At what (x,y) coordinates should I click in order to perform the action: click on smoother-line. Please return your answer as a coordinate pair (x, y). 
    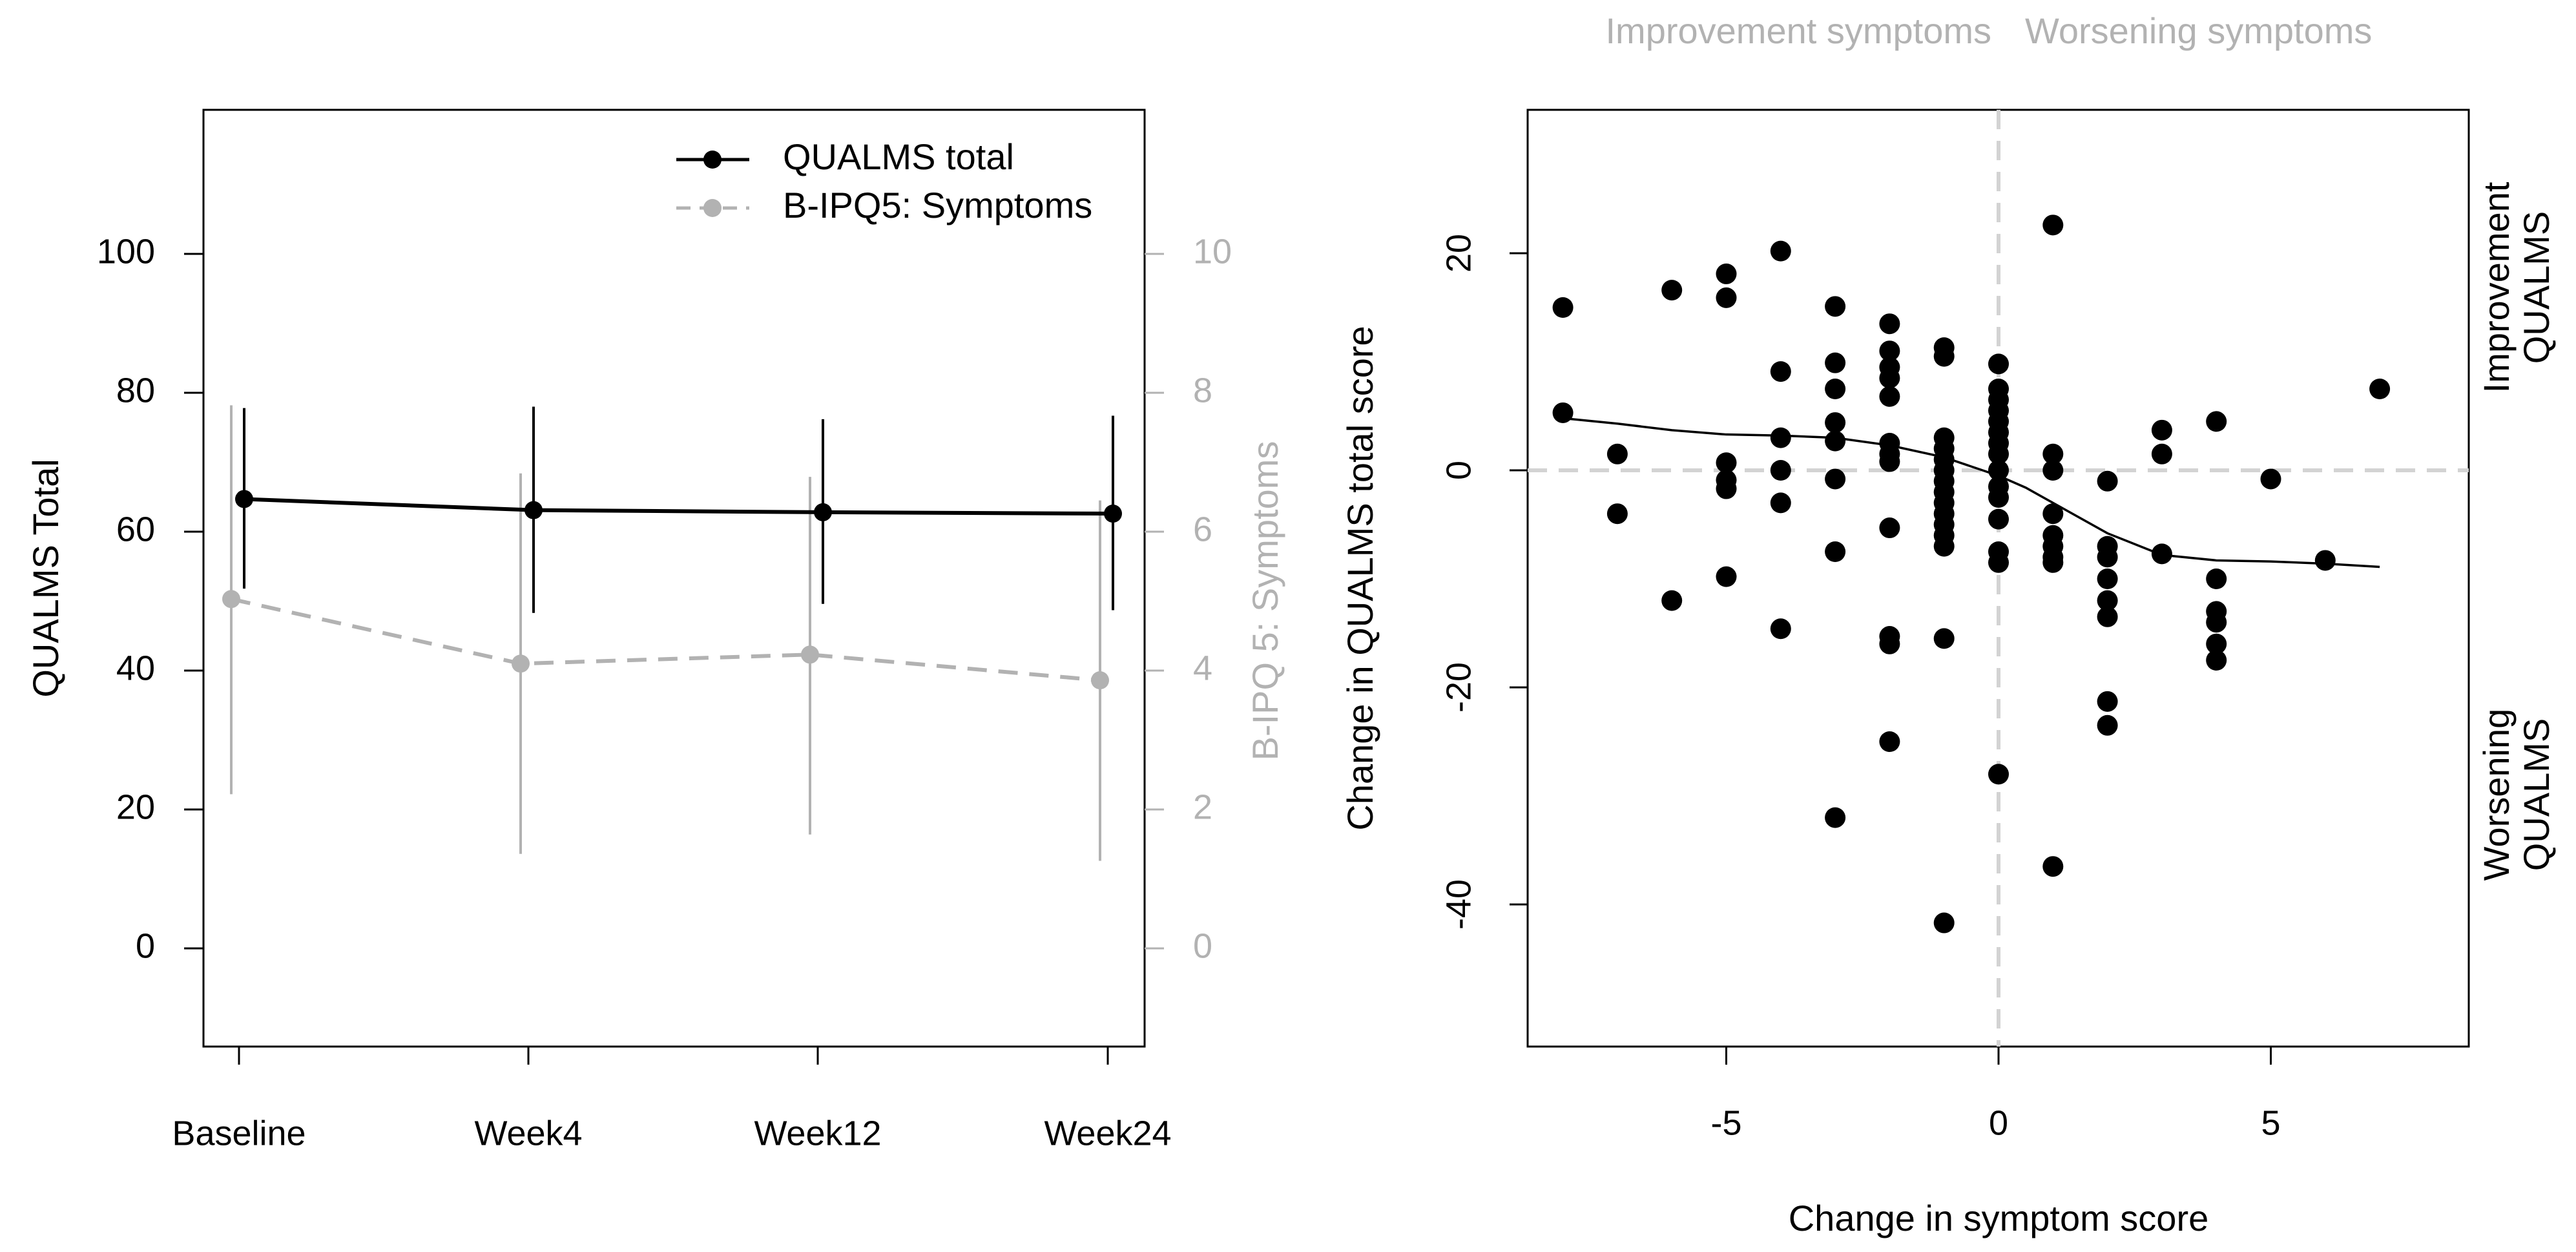
    Looking at the image, I should click on (1971, 493).